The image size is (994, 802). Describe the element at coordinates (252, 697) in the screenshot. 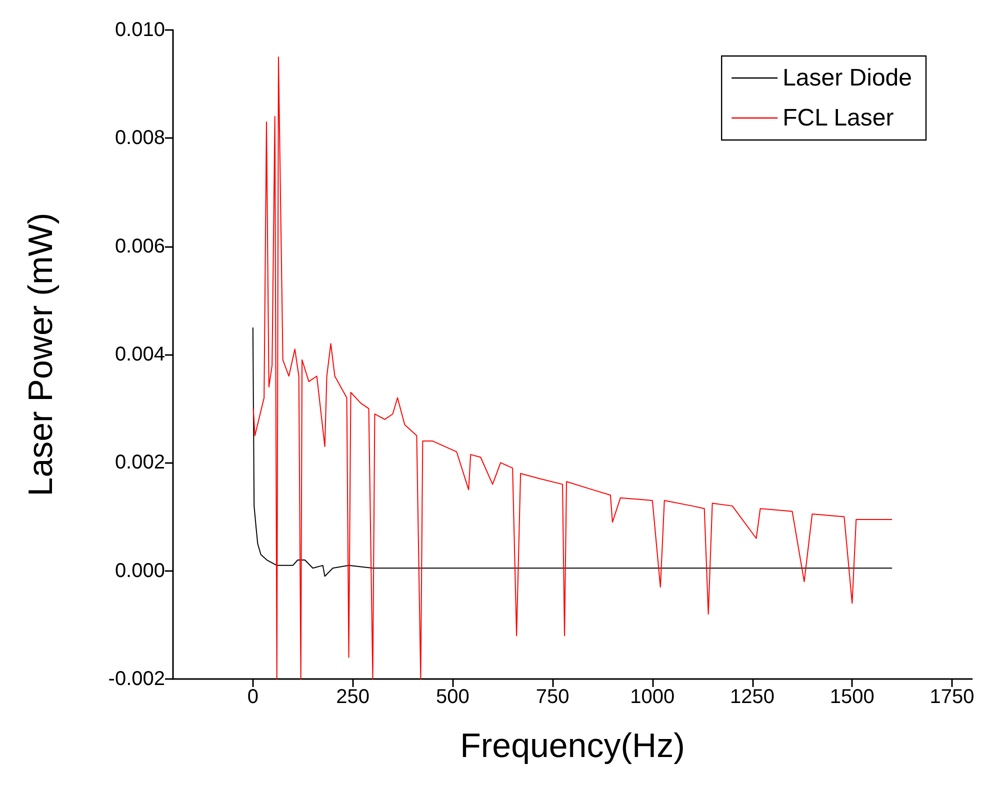

I see `x-tick-label: 0` at that location.